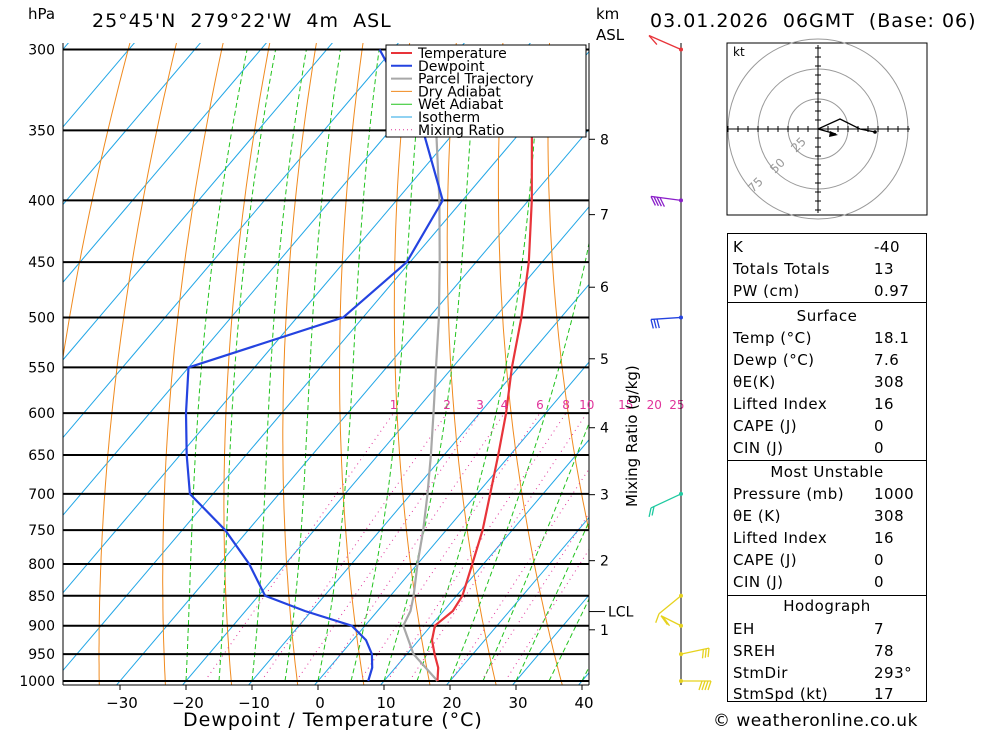 The height and width of the screenshot is (733, 1000). Describe the element at coordinates (827, 472) in the screenshot. I see `most-unstable-header: Most Unstable` at that location.